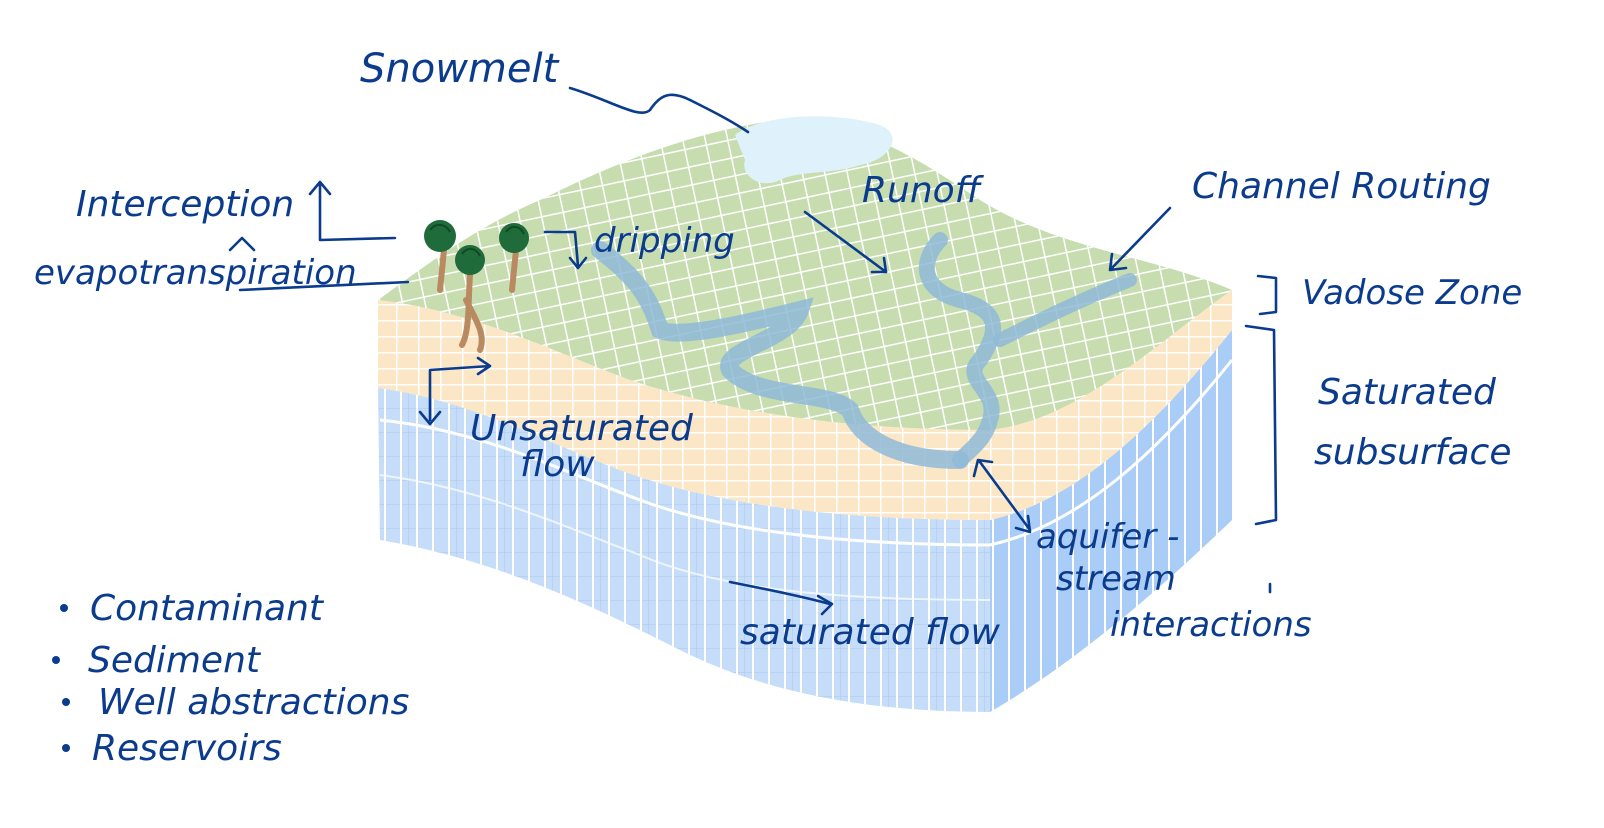  What do you see at coordinates (460, 69) in the screenshot?
I see `label-snowmelt: Snowmelt` at bounding box center [460, 69].